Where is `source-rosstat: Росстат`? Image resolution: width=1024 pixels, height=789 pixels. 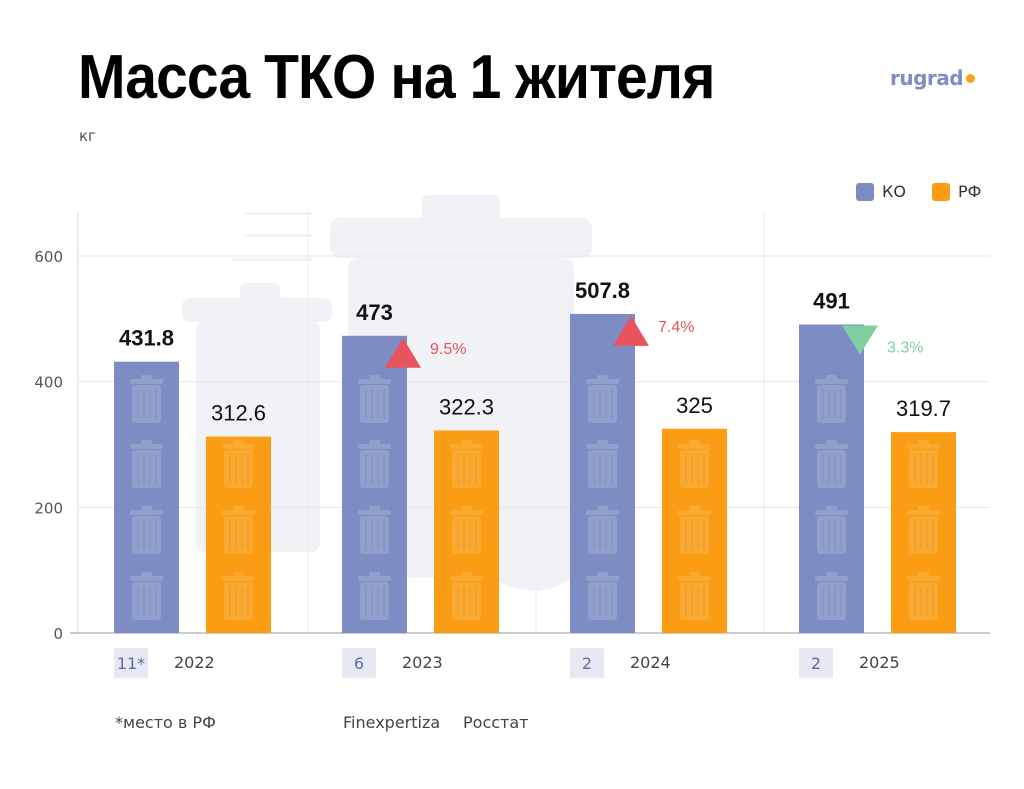 source-rosstat: Росстат is located at coordinates (496, 722).